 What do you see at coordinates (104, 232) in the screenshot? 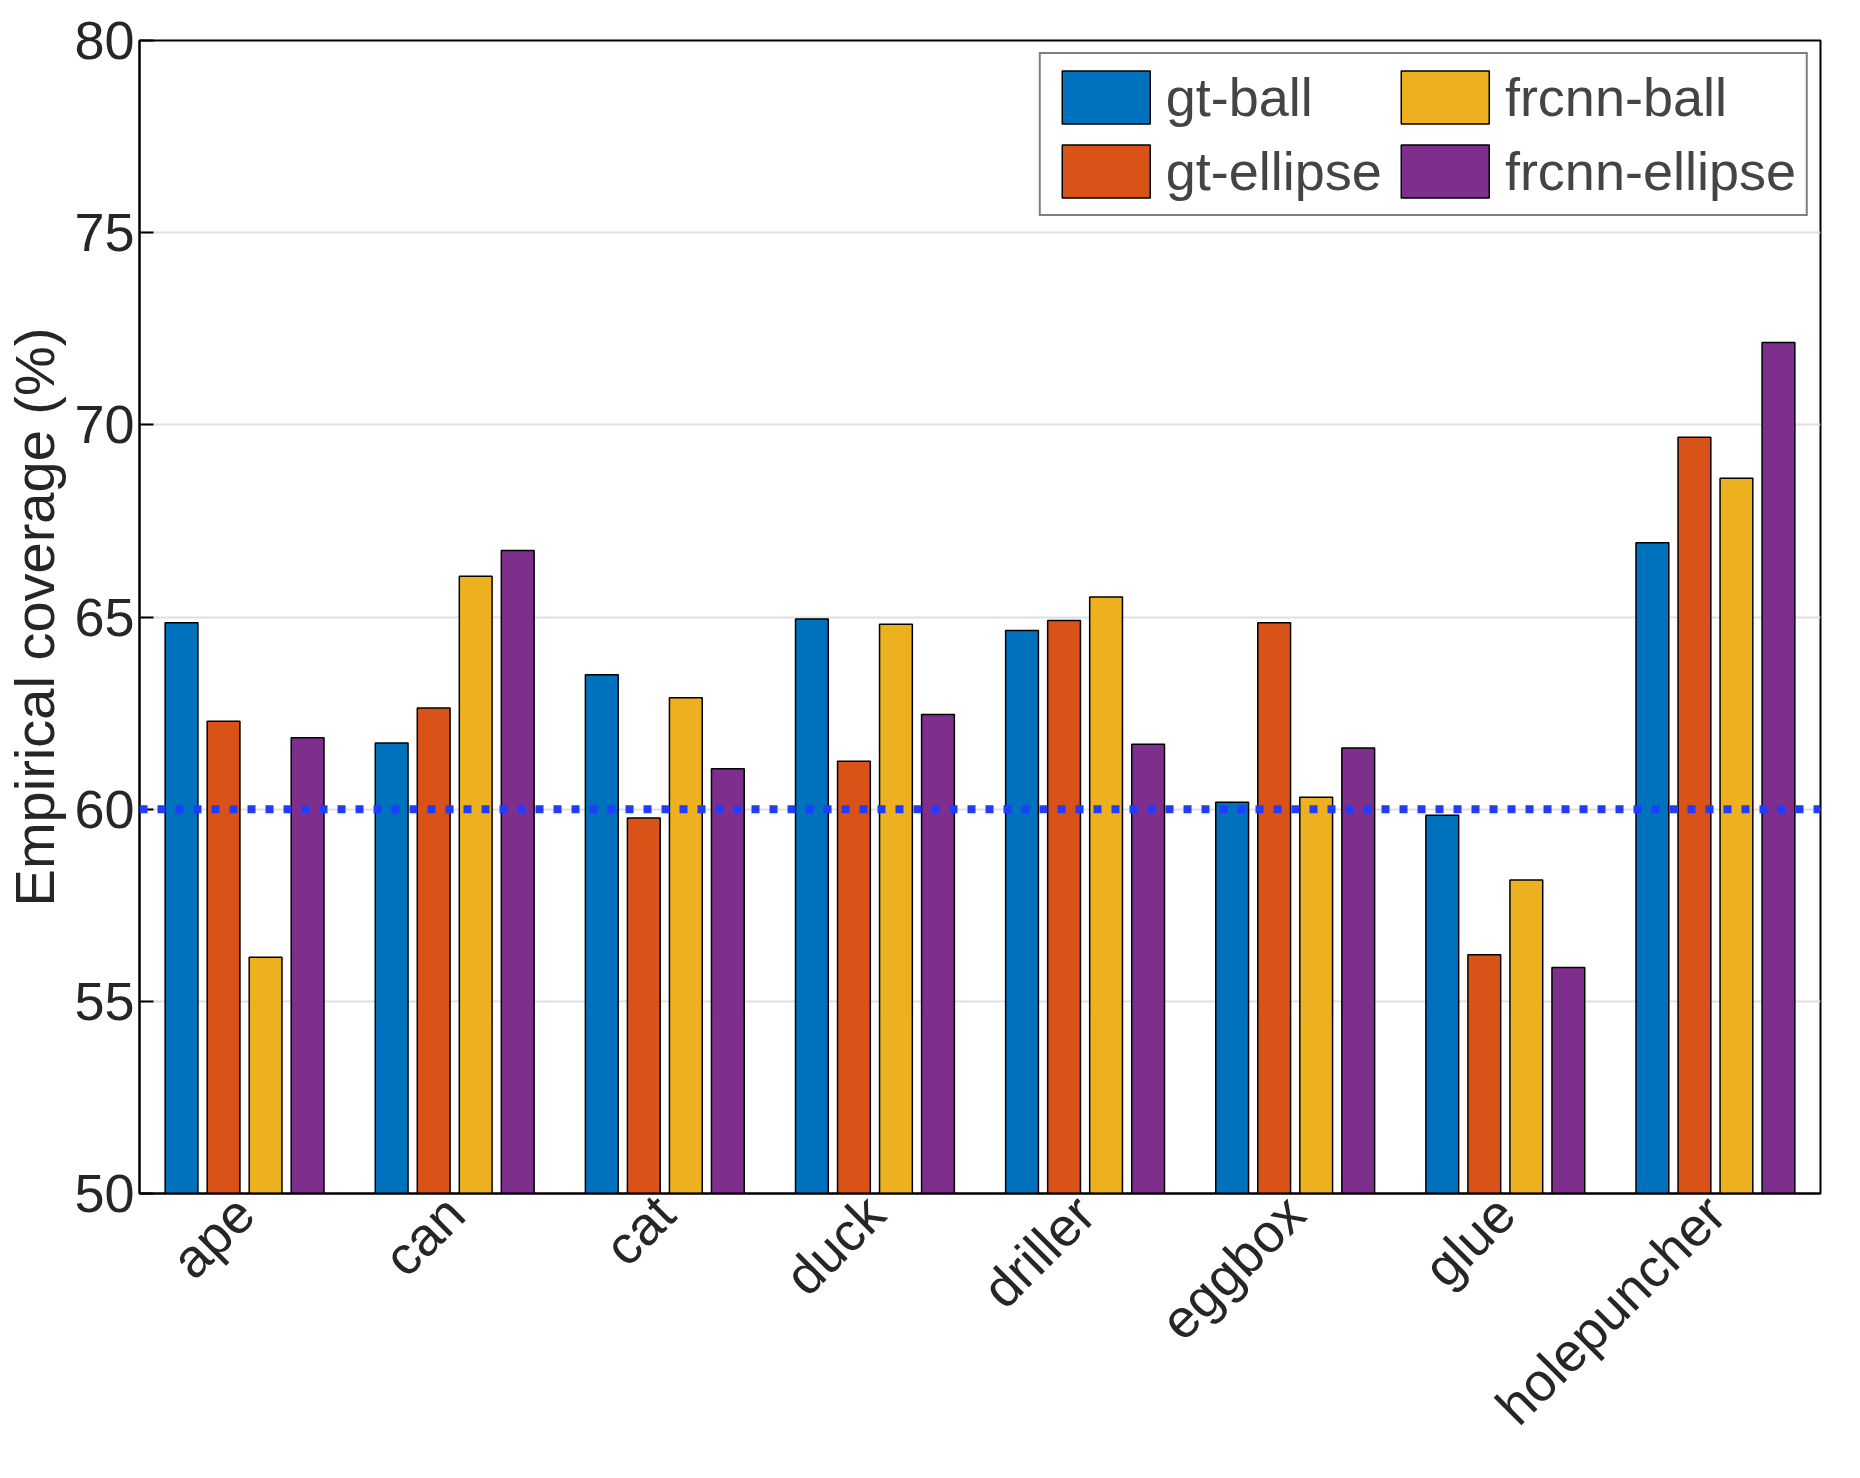
I see `y-tick-label: 75` at bounding box center [104, 232].